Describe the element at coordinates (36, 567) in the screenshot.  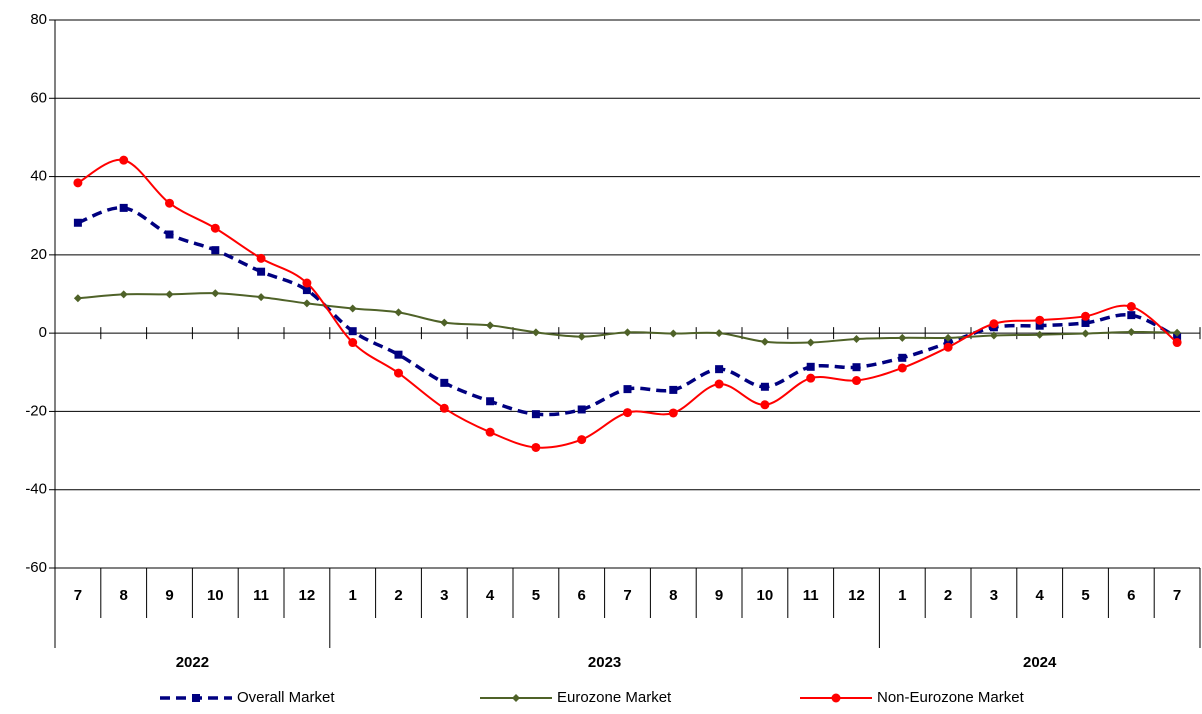
I see `y-tick-label: -60` at that location.